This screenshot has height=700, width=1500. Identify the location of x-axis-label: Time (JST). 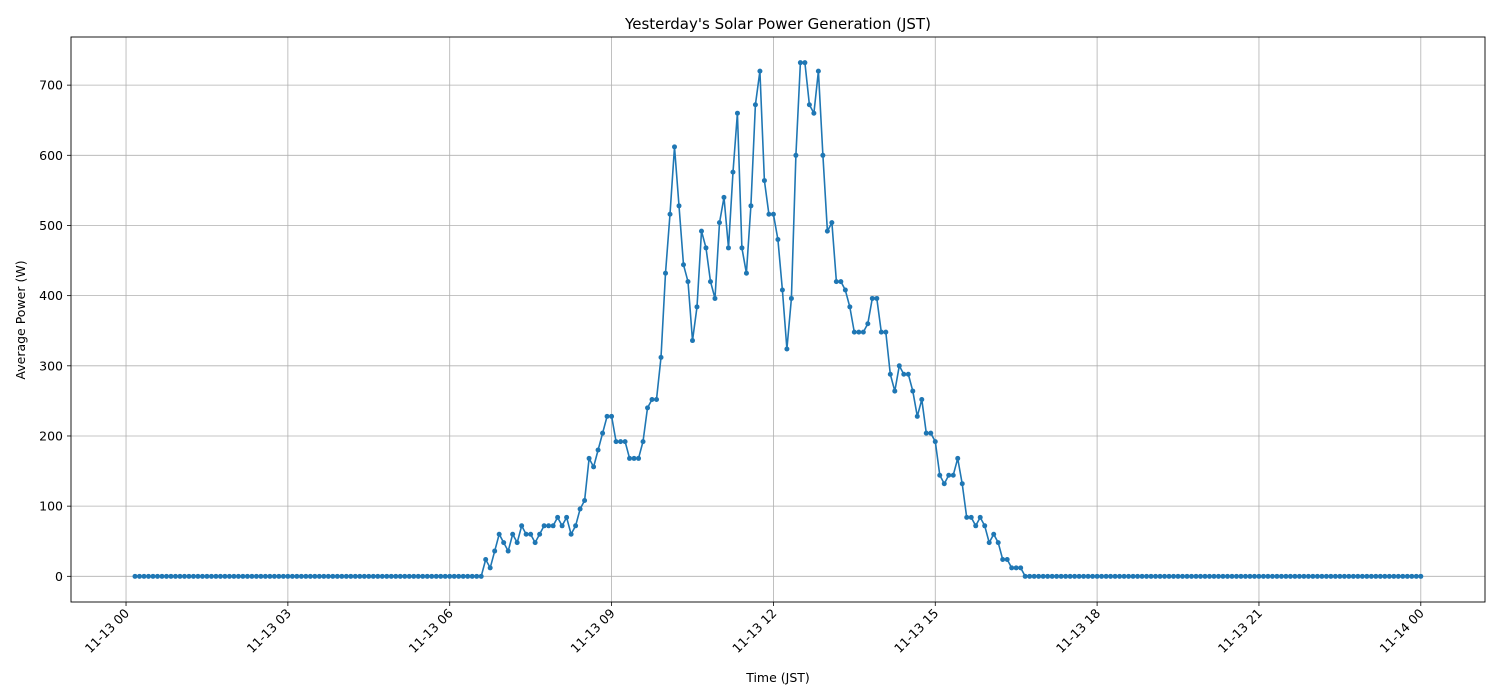
(777, 677).